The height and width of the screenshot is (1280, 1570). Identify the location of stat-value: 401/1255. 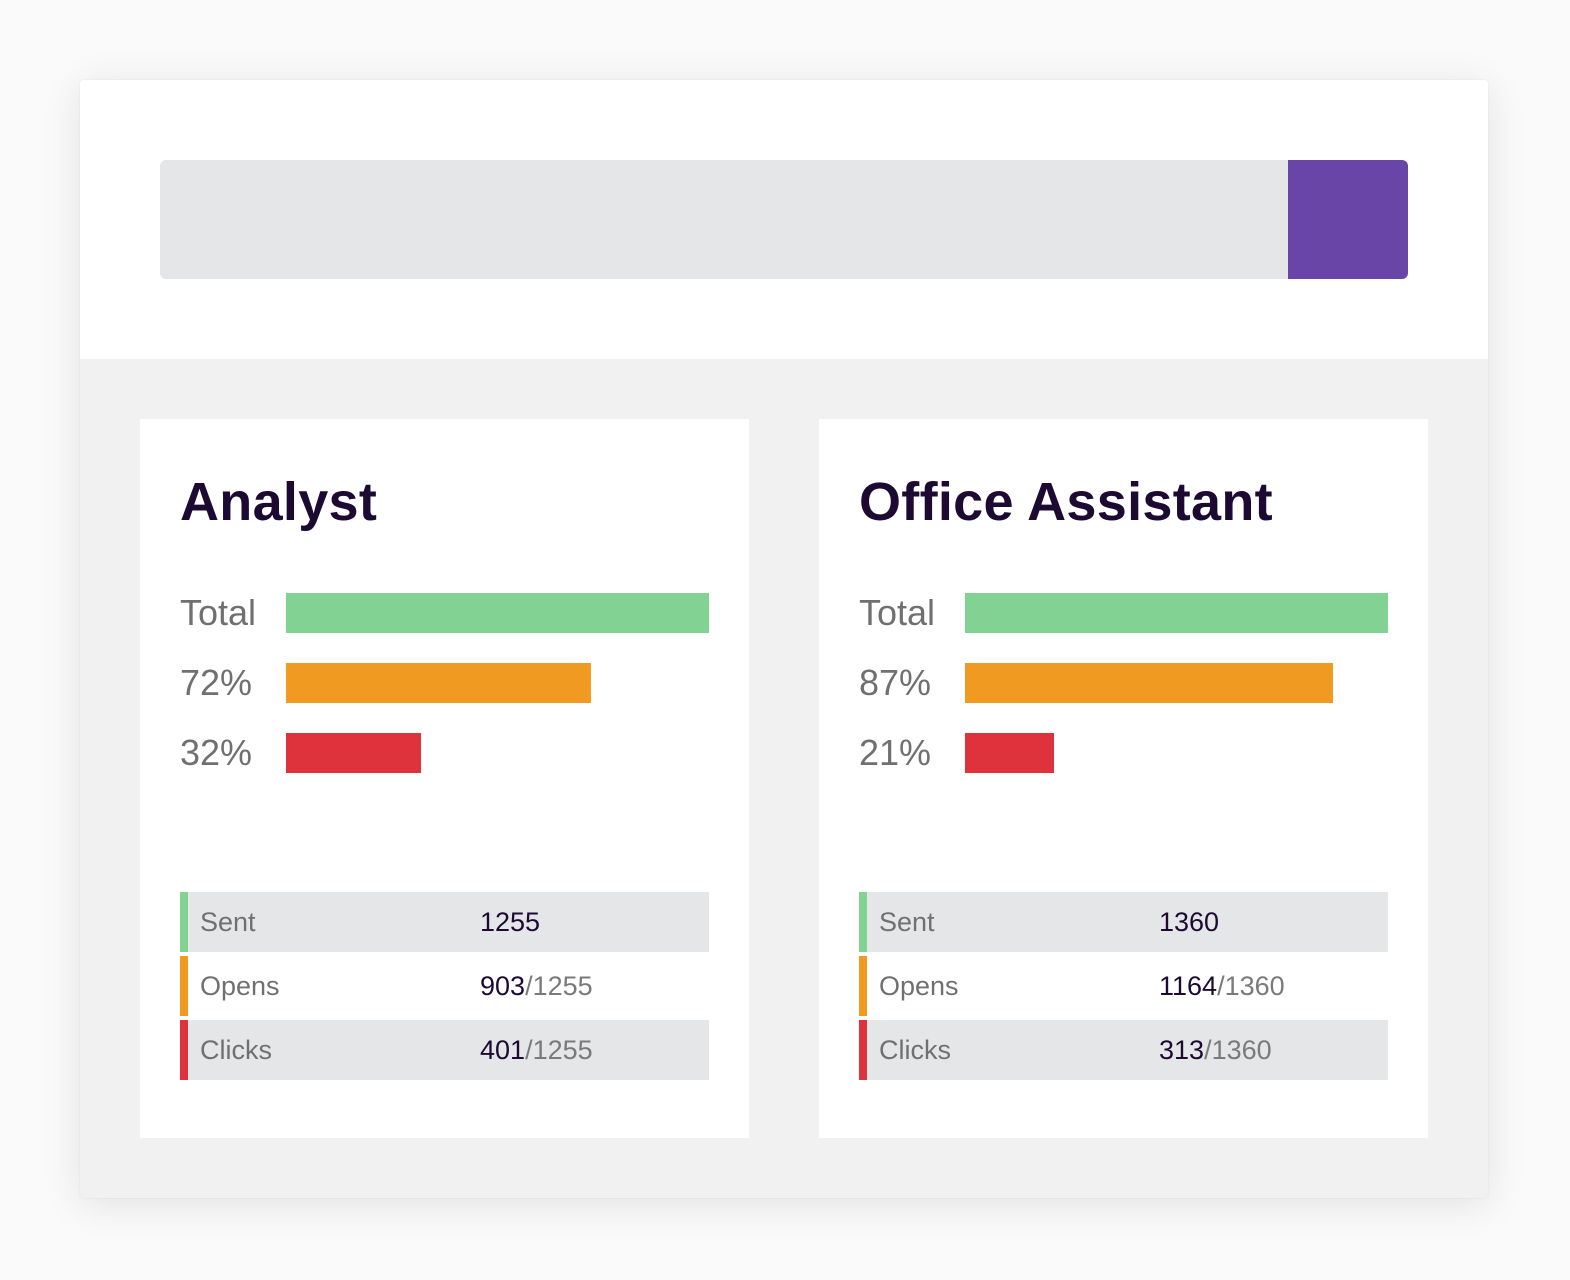
(536, 1050).